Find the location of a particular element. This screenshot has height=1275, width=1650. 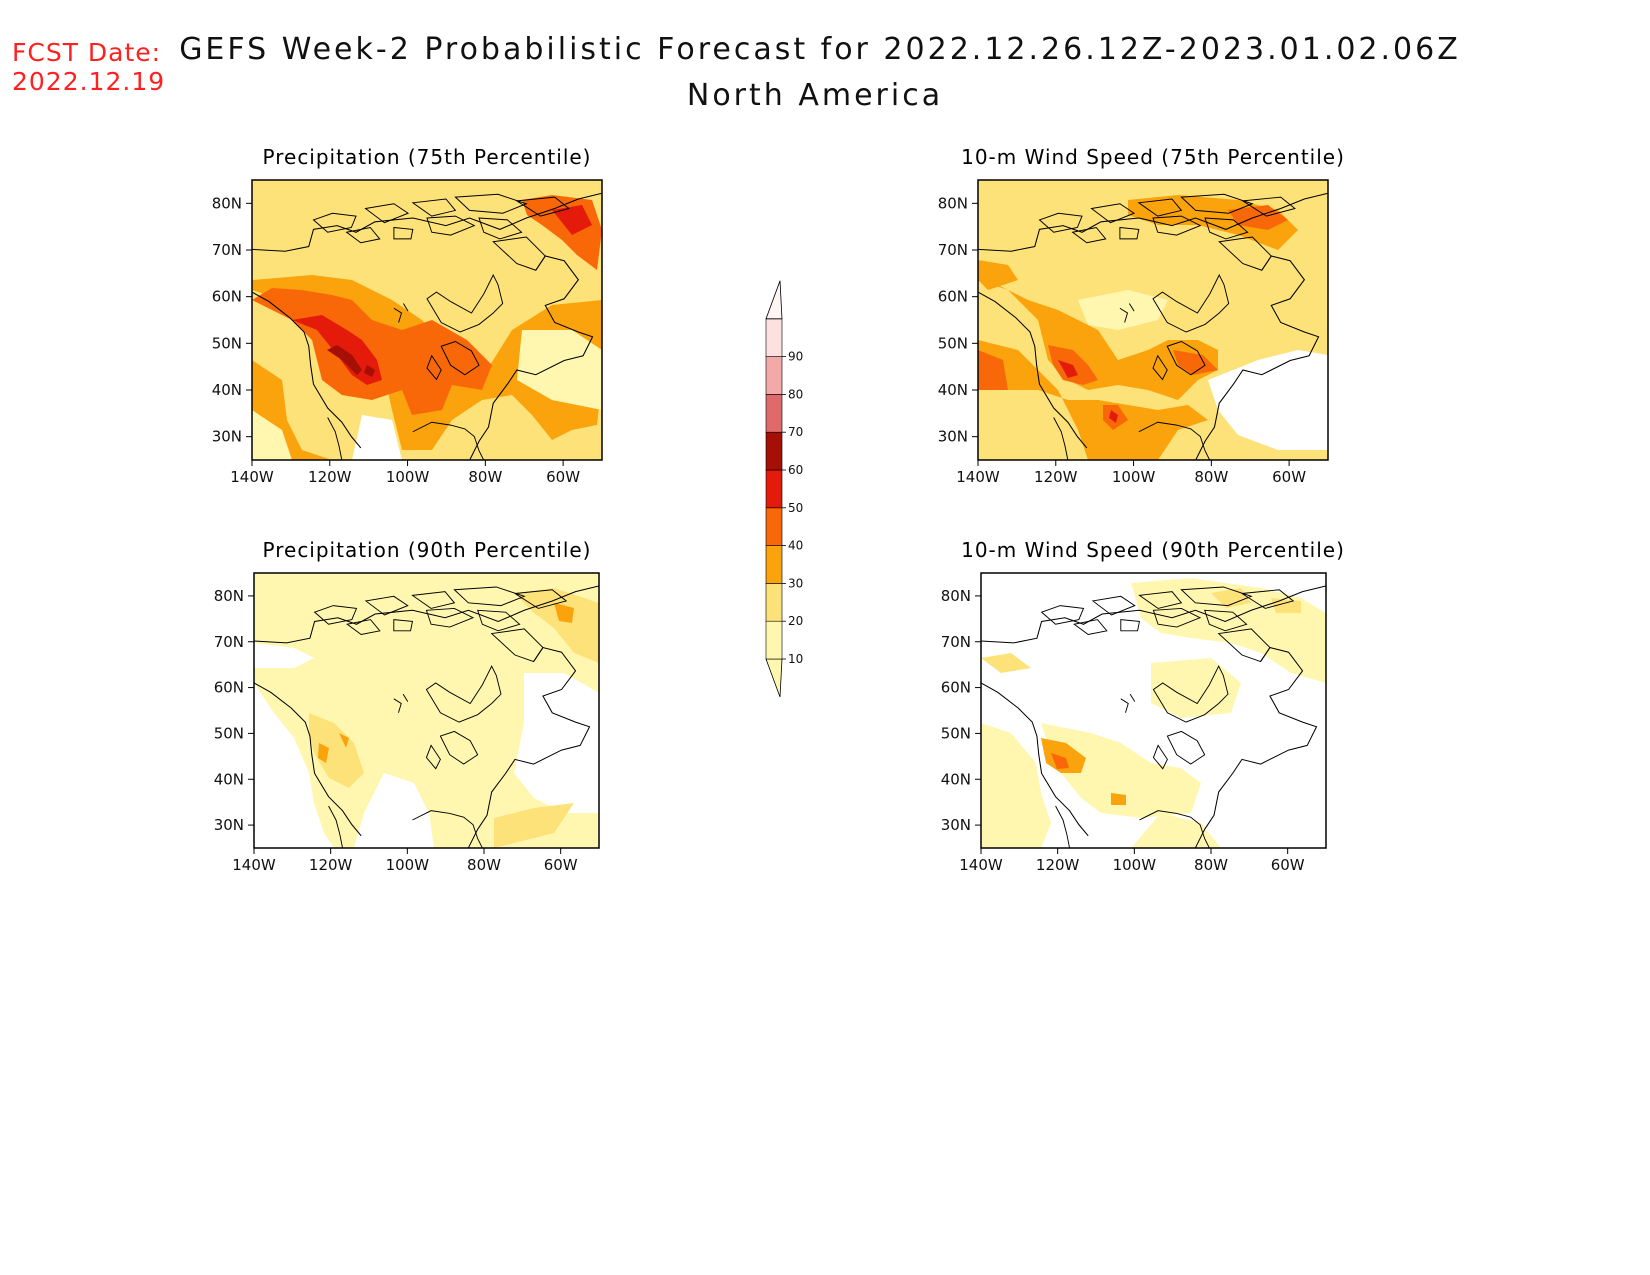

colorbar-label: 10 is located at coordinates (795, 659).